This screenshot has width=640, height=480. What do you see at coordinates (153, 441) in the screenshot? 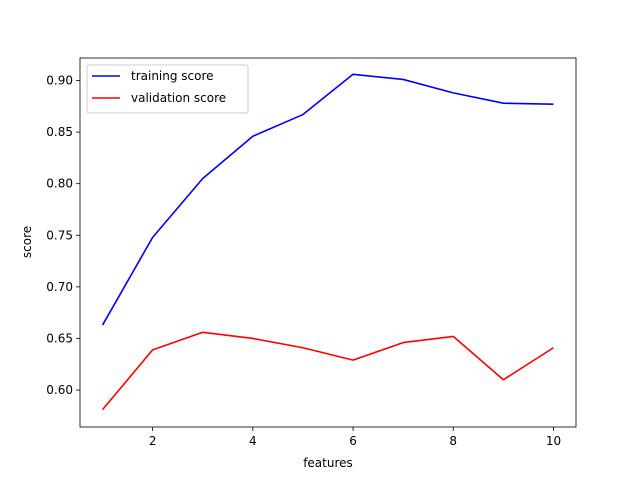
I see `x-tick-label: 2` at bounding box center [153, 441].